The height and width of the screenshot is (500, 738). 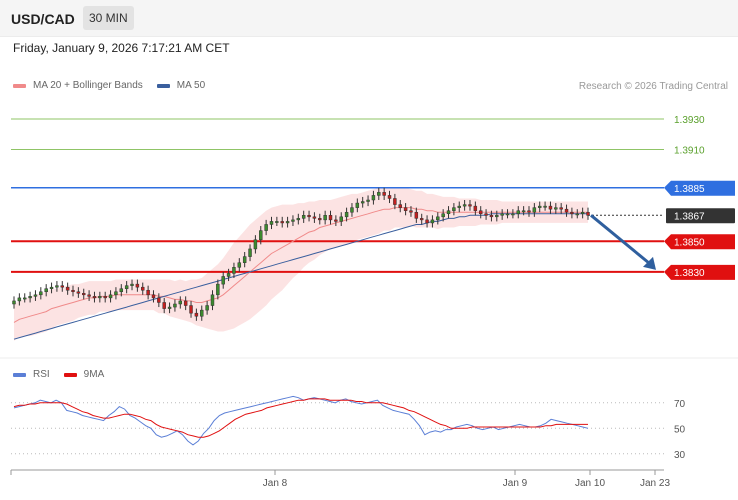 I want to click on level-label-1.3885: 1.3885, so click(x=689, y=189).